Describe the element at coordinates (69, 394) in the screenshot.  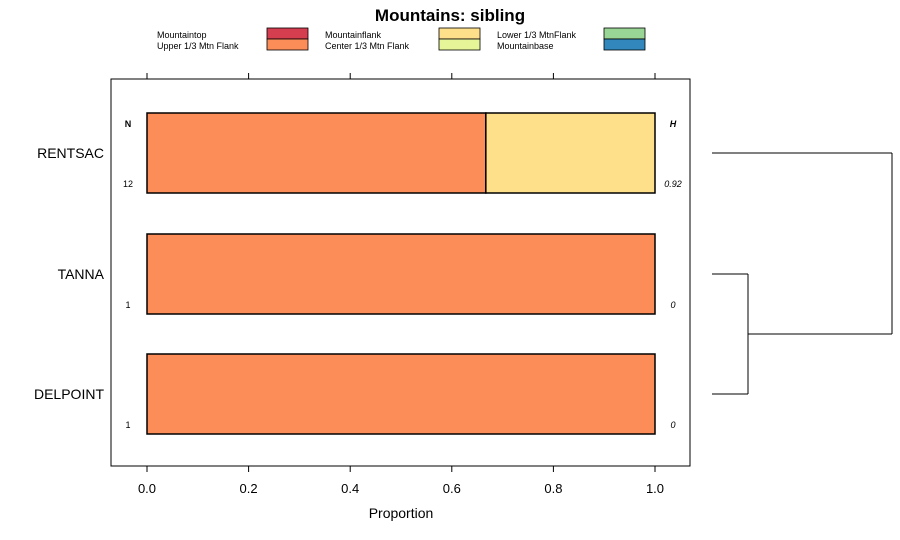
I see `y-category-label: DELPOINT` at that location.